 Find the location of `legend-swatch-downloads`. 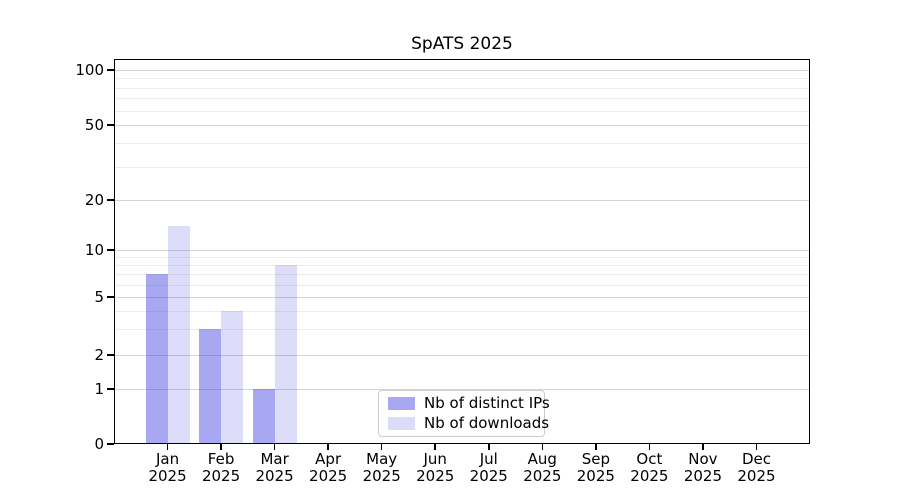

legend-swatch-downloads is located at coordinates (401, 423).